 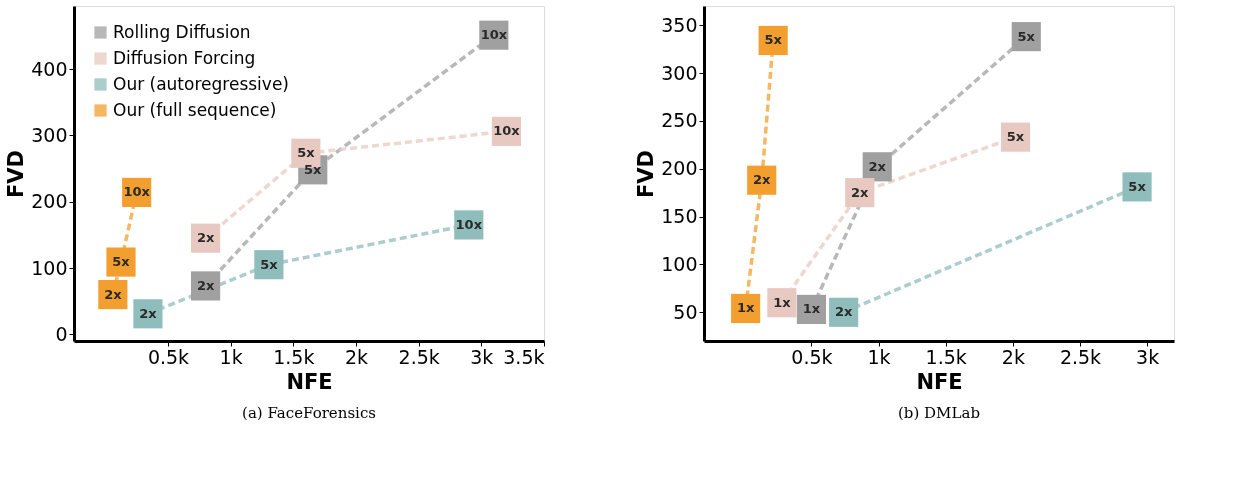 I want to click on y-tick-label: 250, so click(x=679, y=120).